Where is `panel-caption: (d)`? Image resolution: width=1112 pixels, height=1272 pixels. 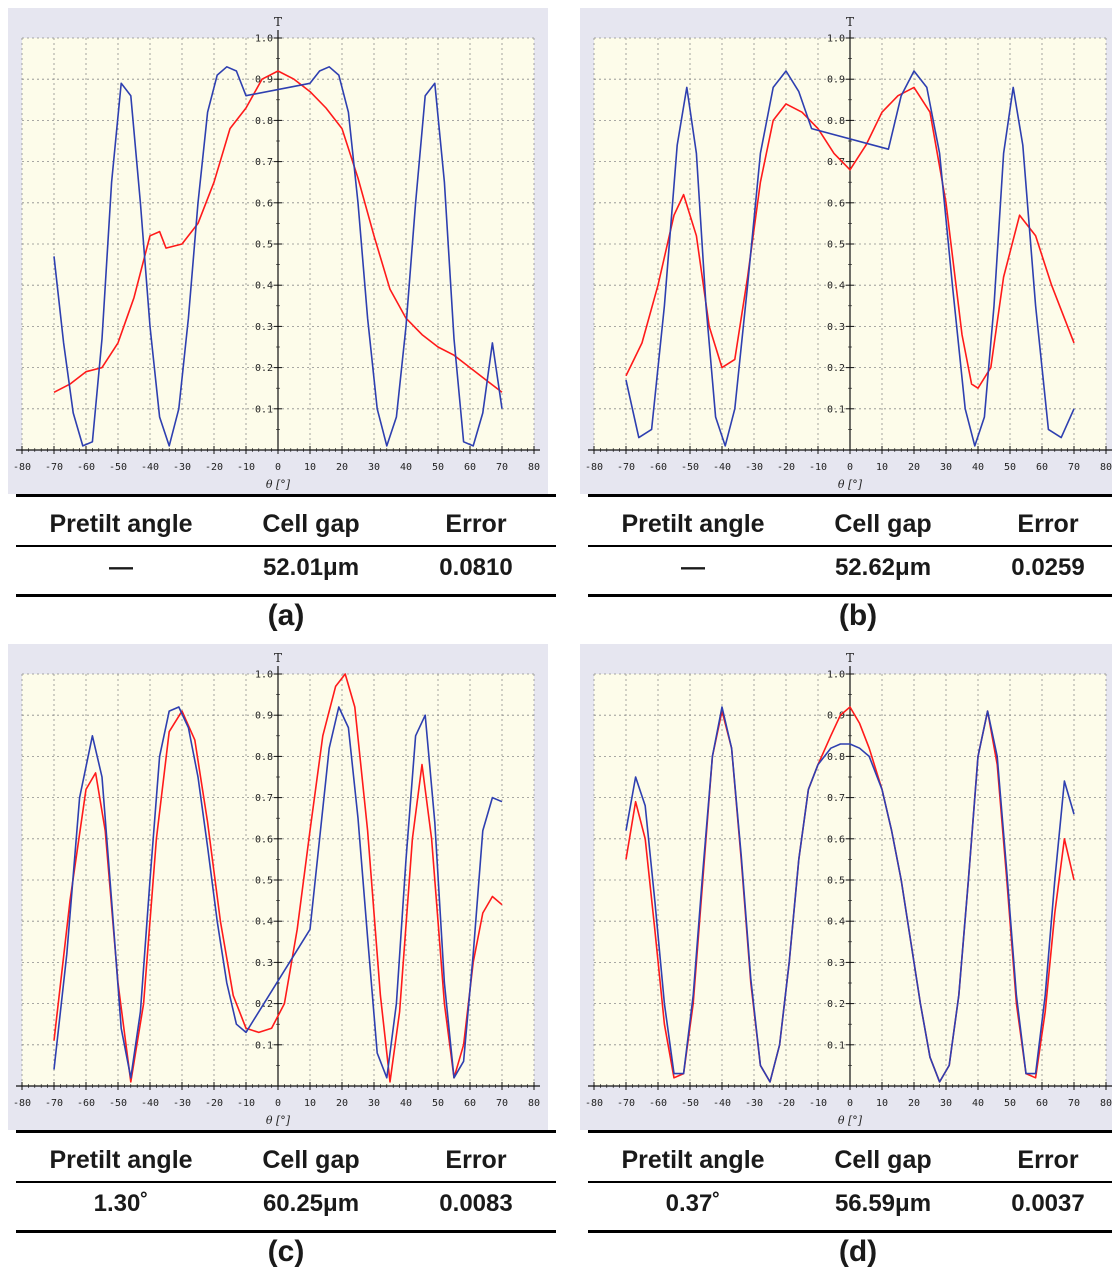 panel-caption: (d) is located at coordinates (858, 1251).